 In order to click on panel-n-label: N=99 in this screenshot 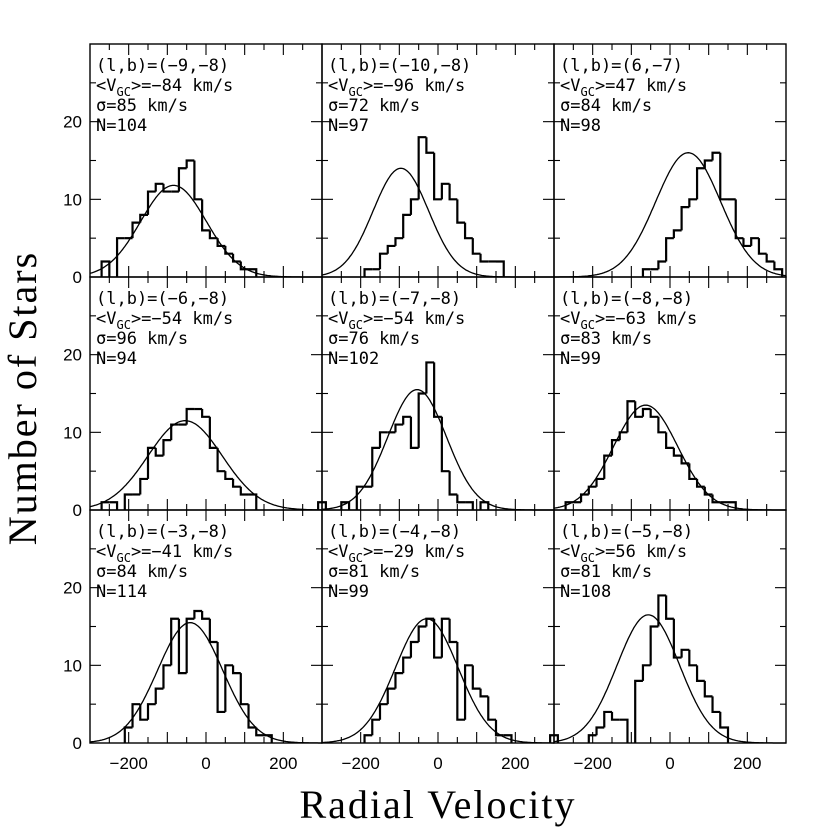, I will do `click(348, 592)`.